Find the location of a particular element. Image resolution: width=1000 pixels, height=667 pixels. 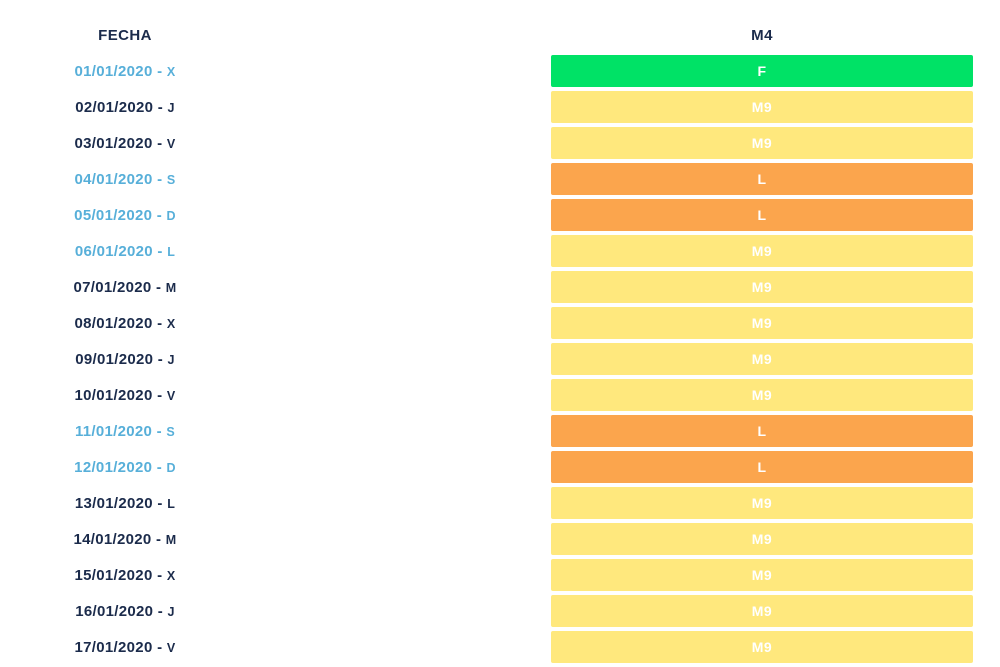

date-text: 08/01/2020 is located at coordinates (113, 323).